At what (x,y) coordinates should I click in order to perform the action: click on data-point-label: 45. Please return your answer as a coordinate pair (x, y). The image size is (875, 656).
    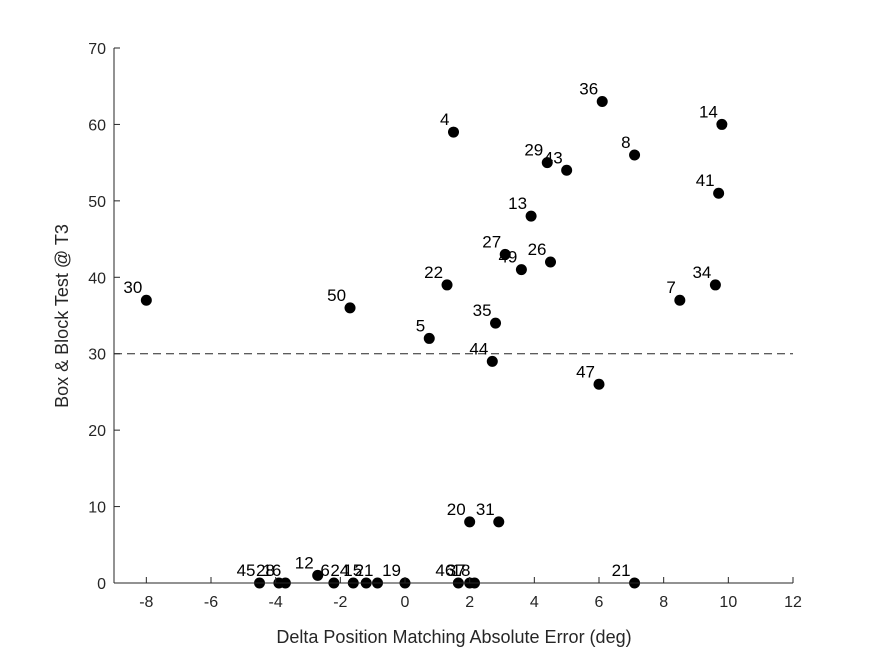
    Looking at the image, I should click on (246, 570).